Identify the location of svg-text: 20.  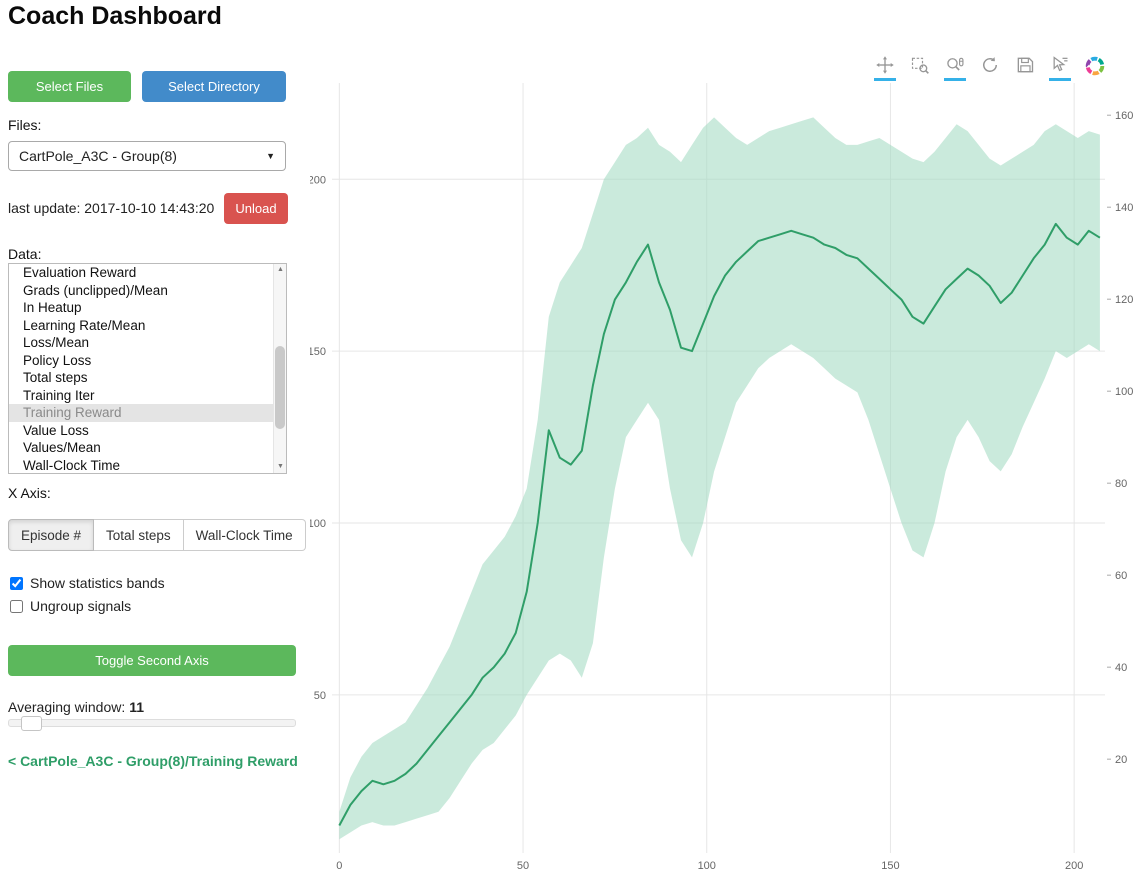
(1121, 760).